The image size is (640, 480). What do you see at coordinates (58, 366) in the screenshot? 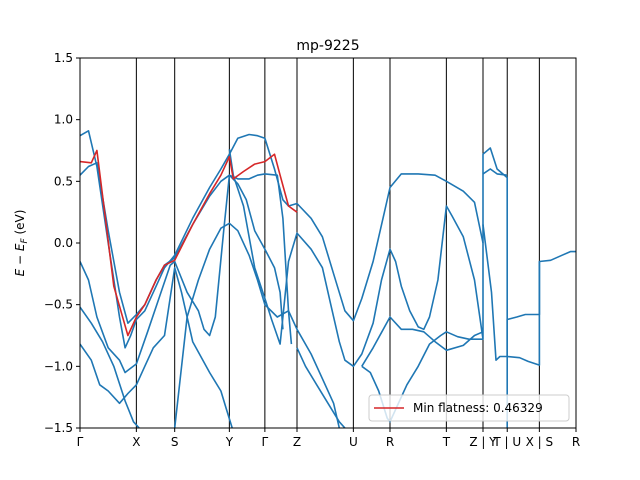
I see `y-tick-label: −1.0` at bounding box center [58, 366].